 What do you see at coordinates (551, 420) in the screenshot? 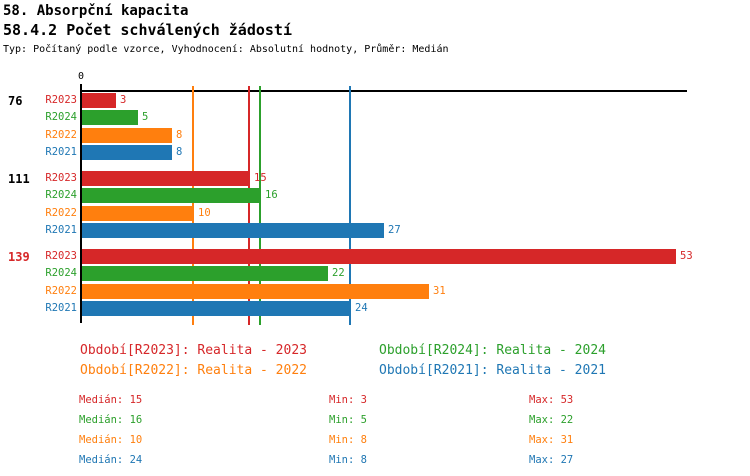
I see `stat-max: Max: 22` at bounding box center [551, 420].